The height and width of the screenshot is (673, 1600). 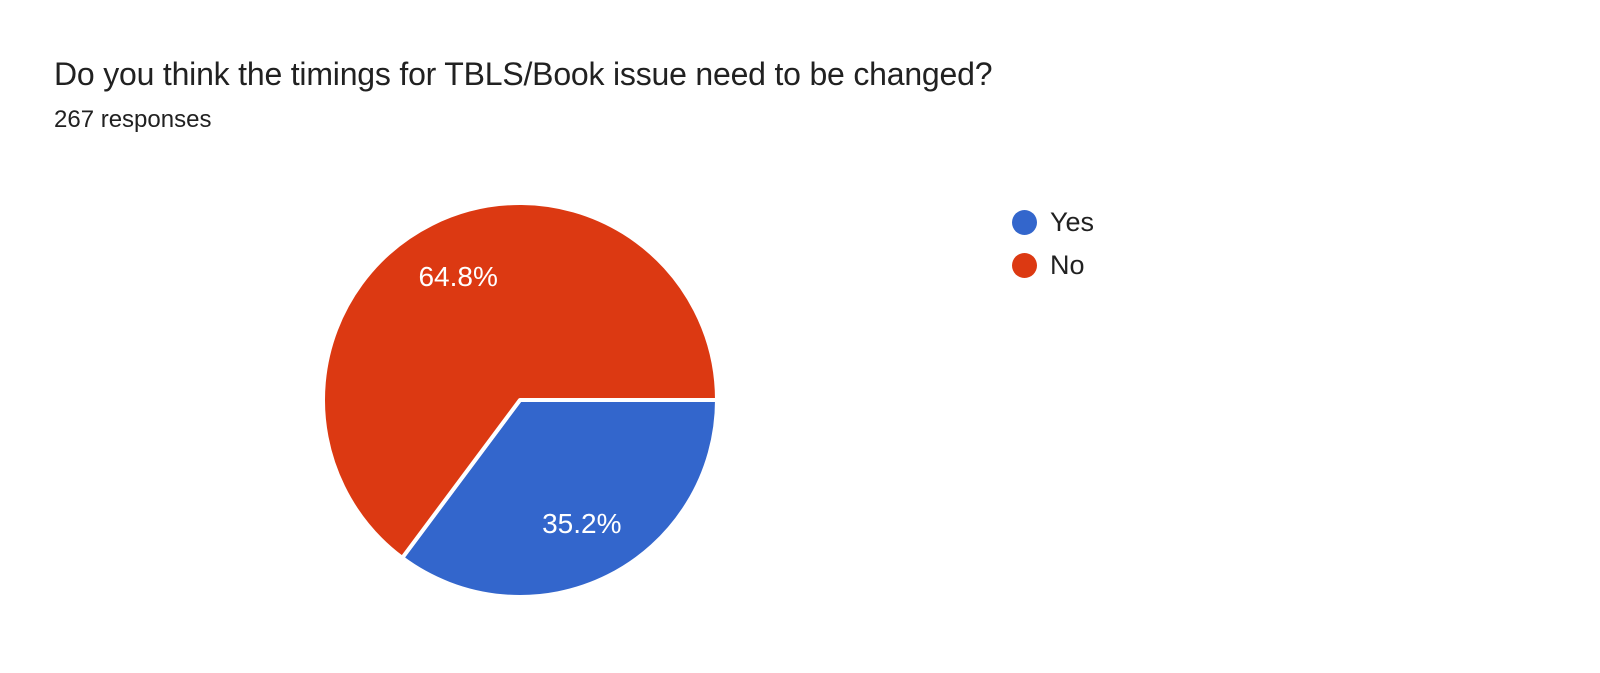 I want to click on pie-chart: 35.2% 64.8%, so click(x=520, y=400).